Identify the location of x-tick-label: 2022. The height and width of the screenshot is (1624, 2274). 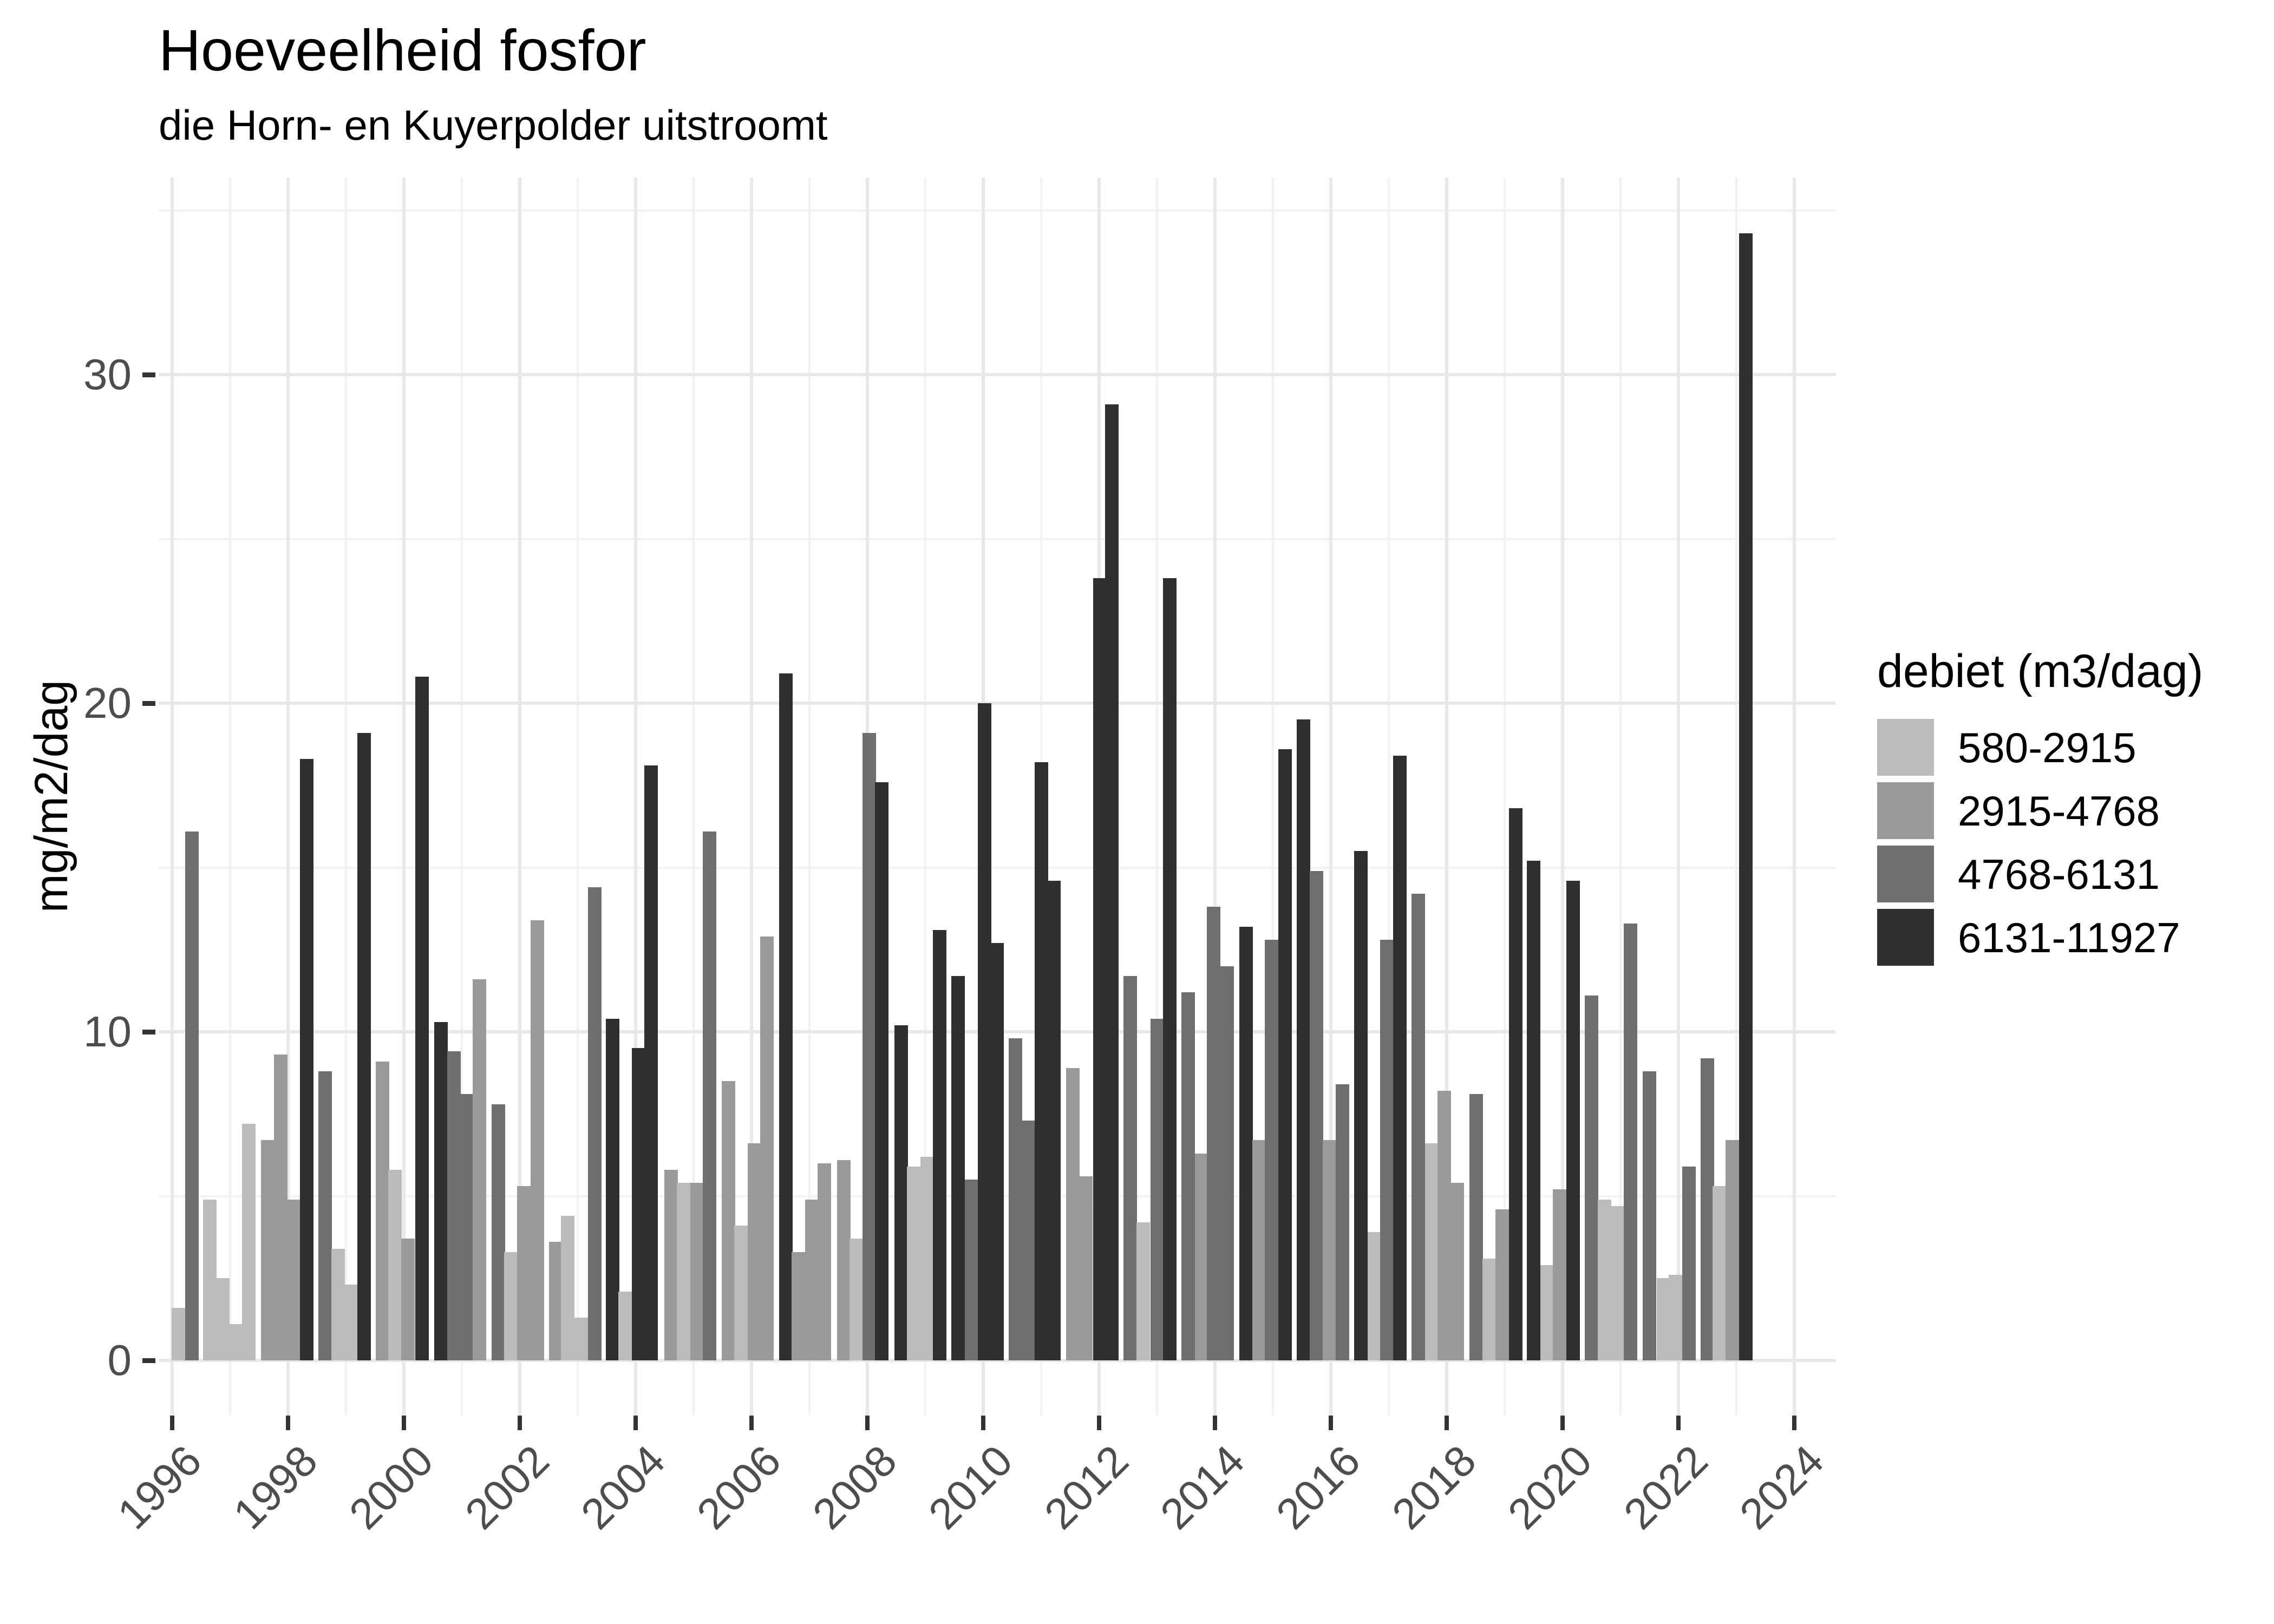
(1666, 1487).